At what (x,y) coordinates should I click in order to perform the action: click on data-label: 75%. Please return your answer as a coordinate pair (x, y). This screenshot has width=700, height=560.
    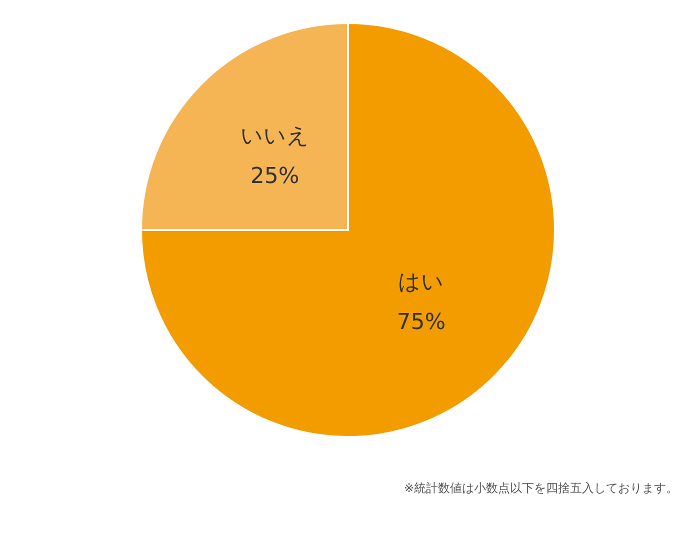
    Looking at the image, I should click on (421, 323).